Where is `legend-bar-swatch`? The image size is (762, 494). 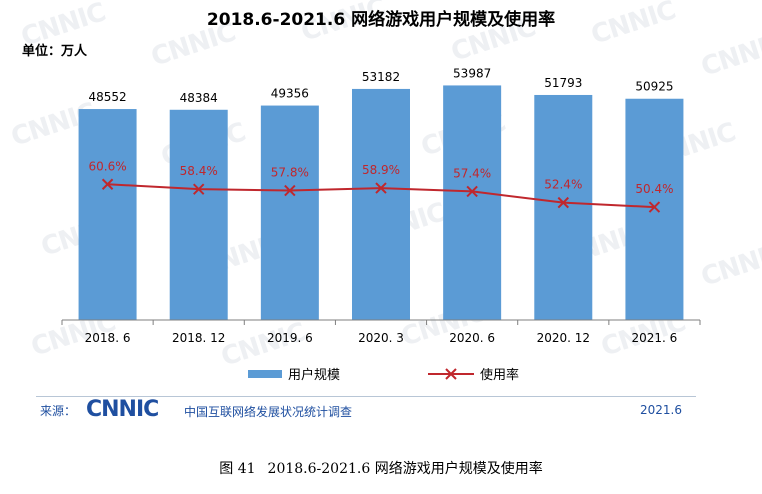 legend-bar-swatch is located at coordinates (265, 373).